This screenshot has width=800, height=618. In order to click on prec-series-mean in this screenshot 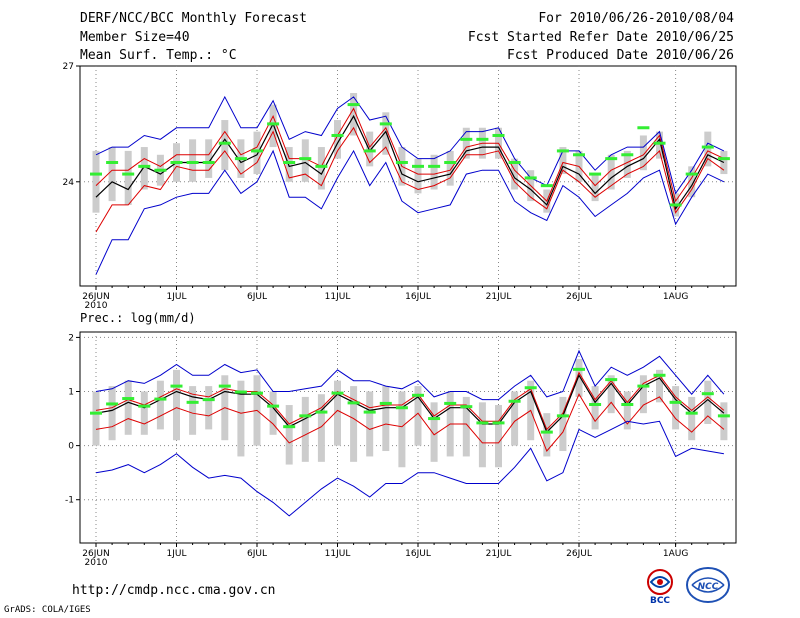, I will do `click(410, 403)`.